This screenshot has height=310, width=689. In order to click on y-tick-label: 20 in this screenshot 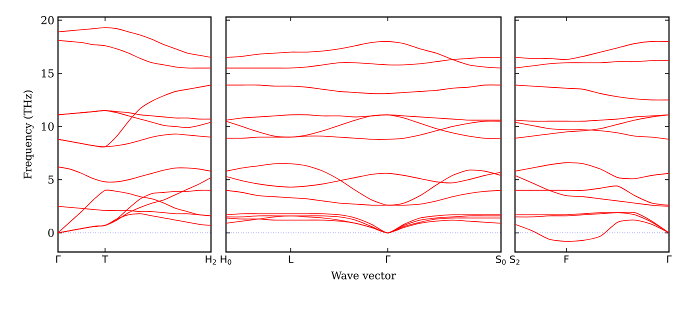, I will do `click(47, 20)`.